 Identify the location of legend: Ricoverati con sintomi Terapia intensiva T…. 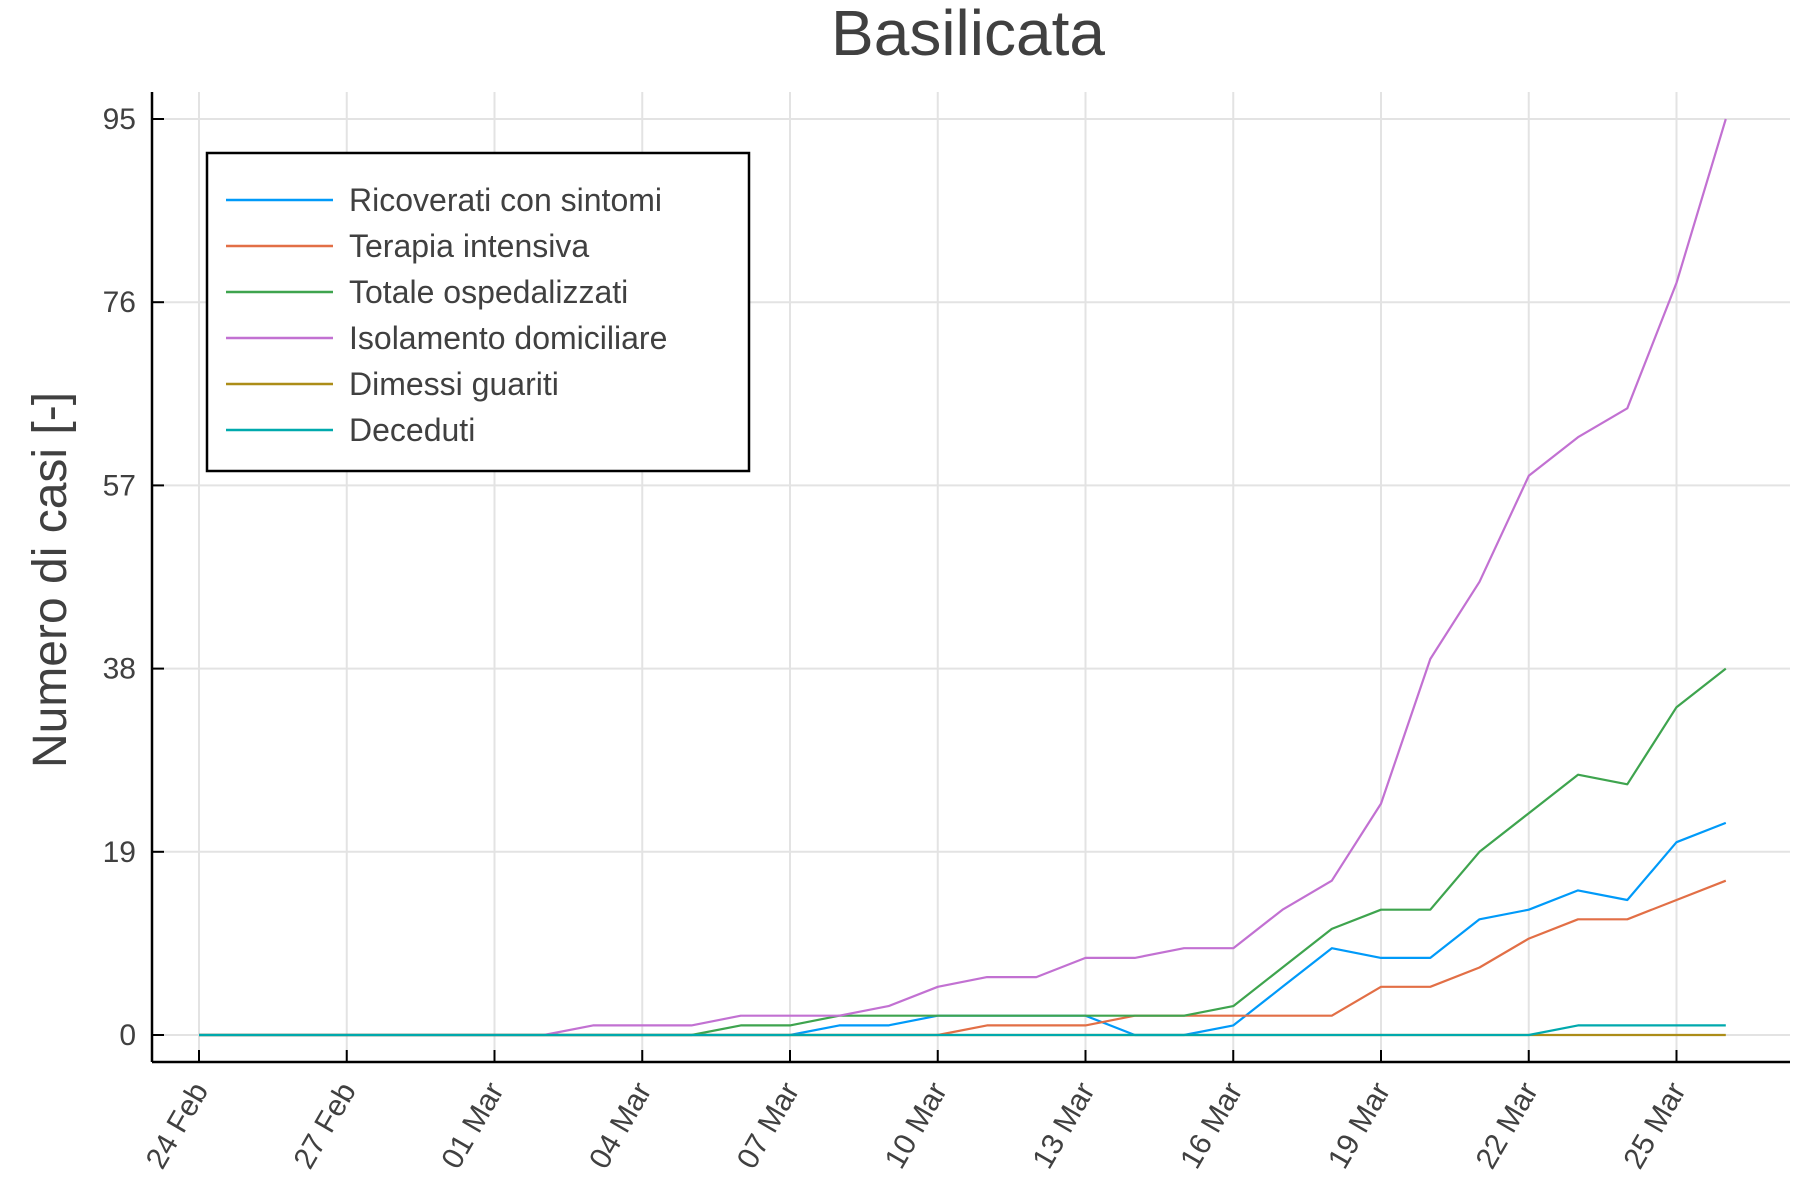
(478, 312).